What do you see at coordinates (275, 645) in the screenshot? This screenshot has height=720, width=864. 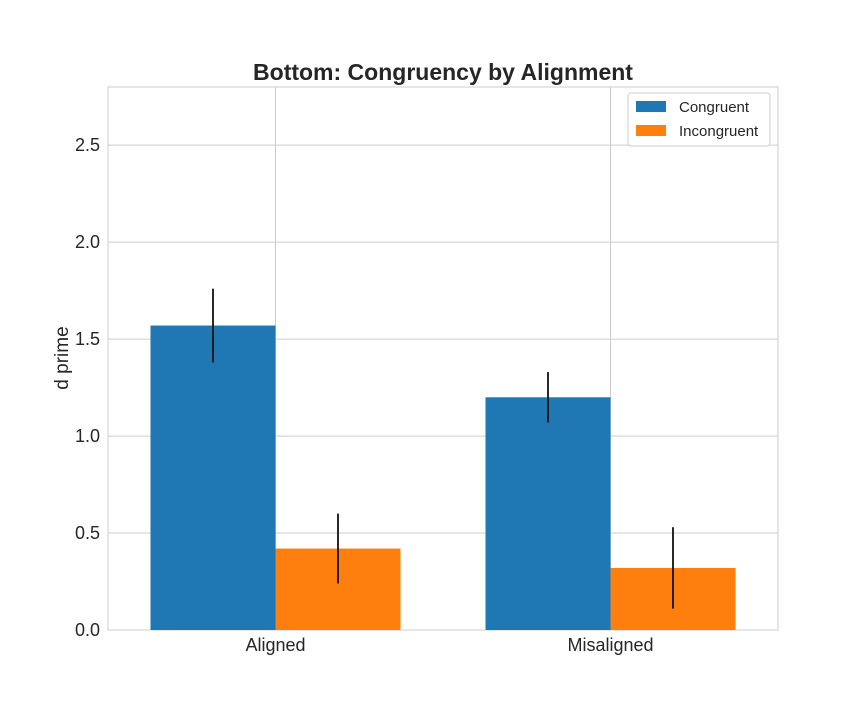 I see `x-tick-label: Aligned` at bounding box center [275, 645].